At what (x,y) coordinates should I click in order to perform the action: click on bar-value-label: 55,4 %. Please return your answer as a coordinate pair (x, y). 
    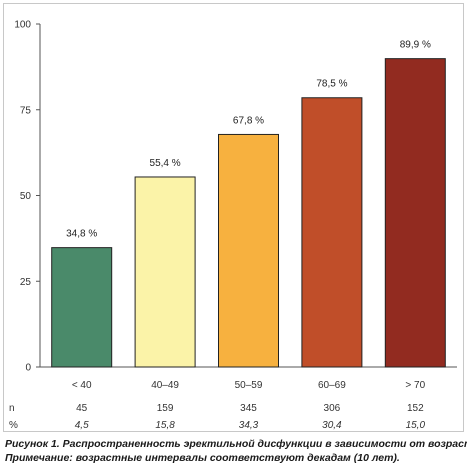
    Looking at the image, I should click on (165, 163).